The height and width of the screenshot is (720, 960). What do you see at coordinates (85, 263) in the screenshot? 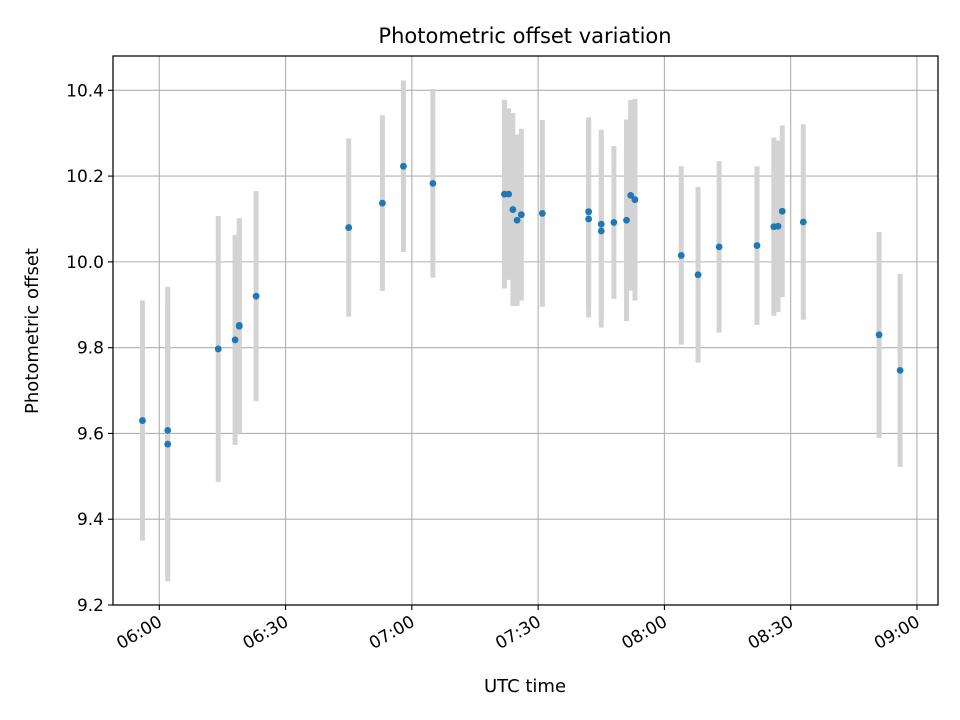
I see `y-tick-label: 10.0` at bounding box center [85, 263].